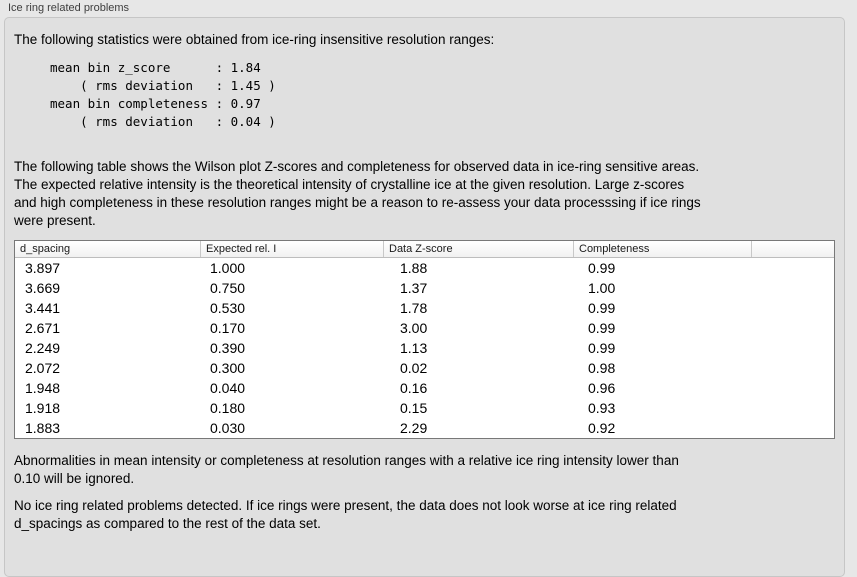  Describe the element at coordinates (43, 428) in the screenshot. I see `table-cell: 1.883` at that location.